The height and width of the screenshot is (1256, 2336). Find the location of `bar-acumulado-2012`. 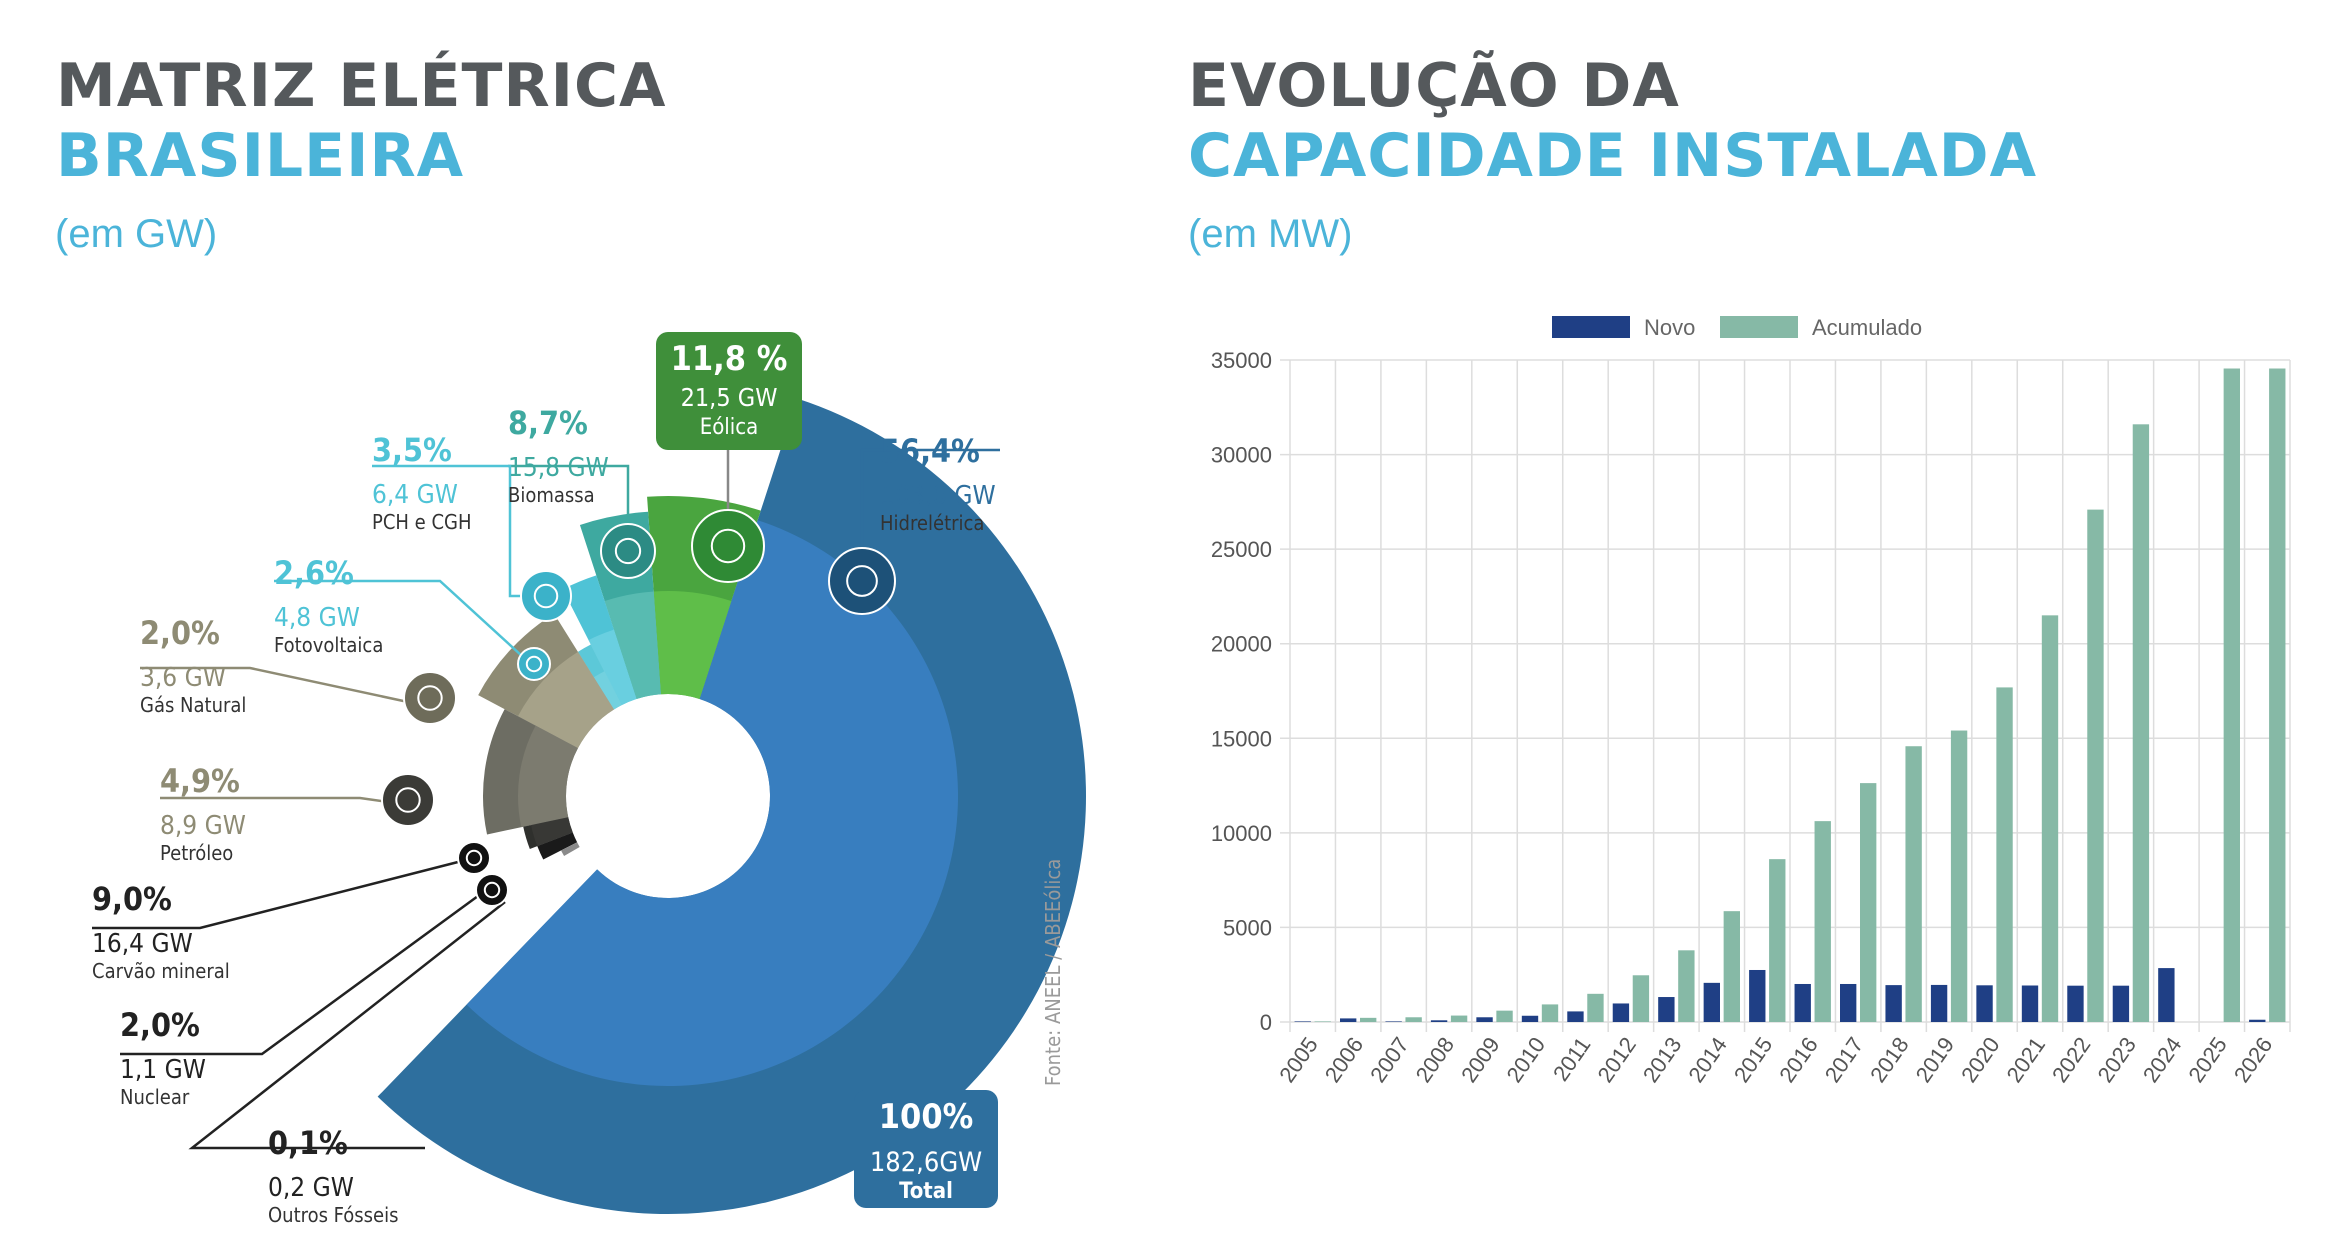

bar-acumulado-2012 is located at coordinates (1641, 998).